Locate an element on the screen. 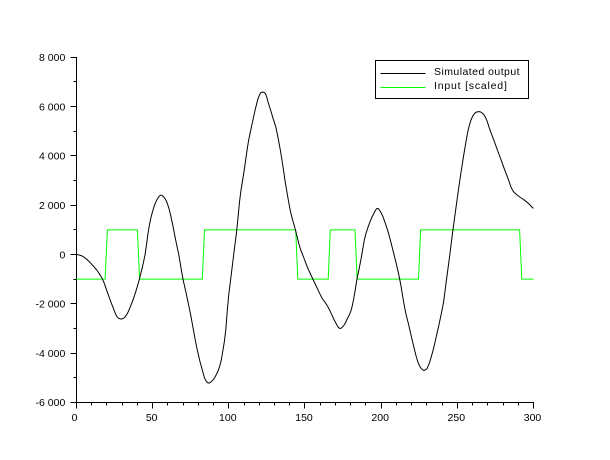  svg-text: Simulated output is located at coordinates (477, 72).